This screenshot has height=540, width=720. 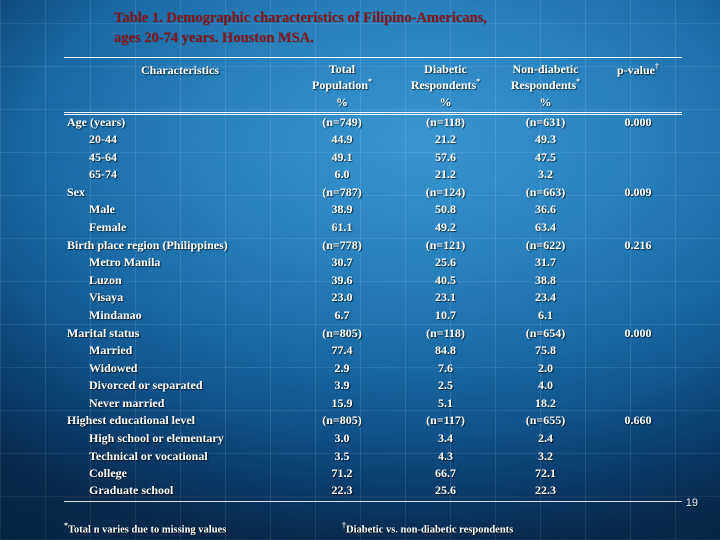 What do you see at coordinates (106, 297) in the screenshot?
I see `row-label: Visaya` at bounding box center [106, 297].